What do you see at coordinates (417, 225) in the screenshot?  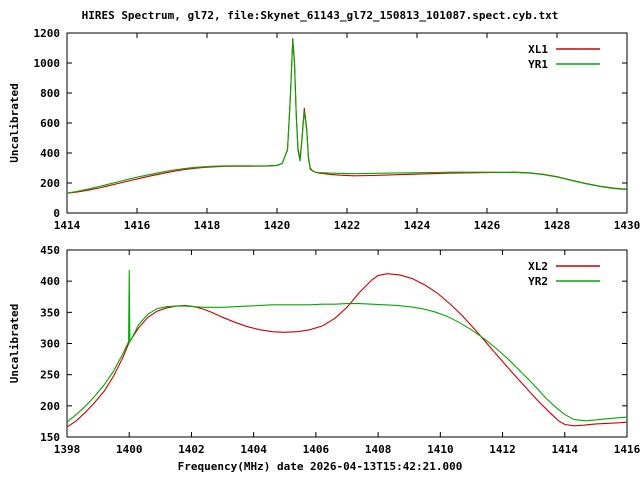 I see `x-tick-label: 1424` at bounding box center [417, 225].